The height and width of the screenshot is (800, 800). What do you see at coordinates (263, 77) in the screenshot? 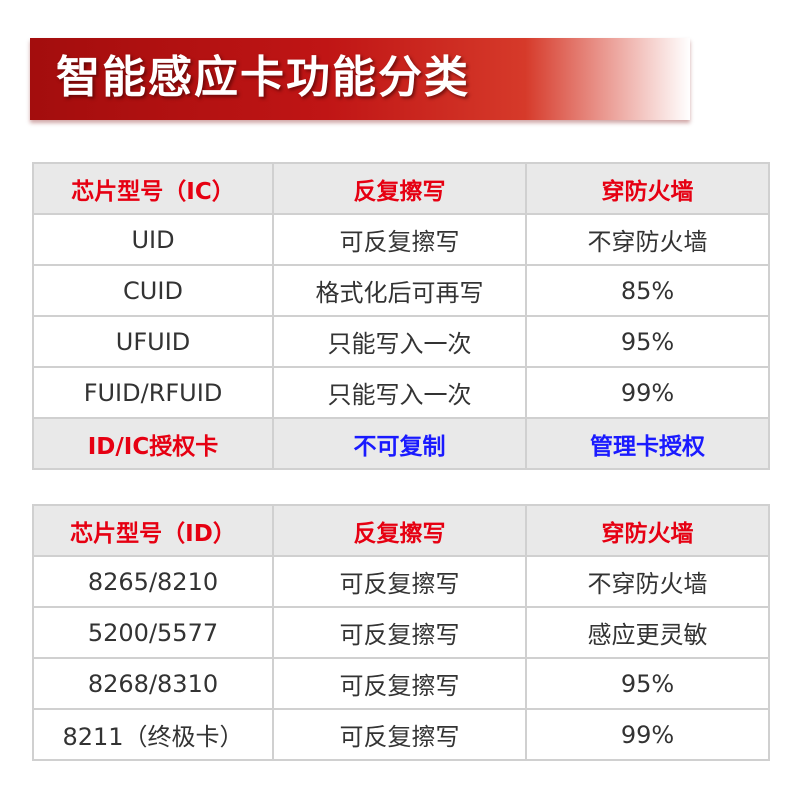
I see `title: 智能感应卡功能分类` at bounding box center [263, 77].